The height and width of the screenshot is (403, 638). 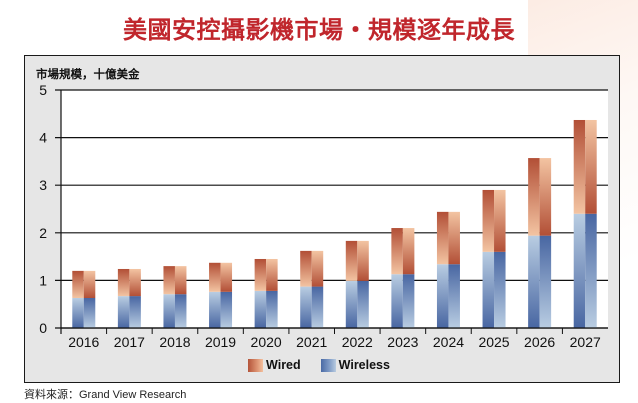 I want to click on bar-wireless-2020-shade, so click(x=272, y=309).